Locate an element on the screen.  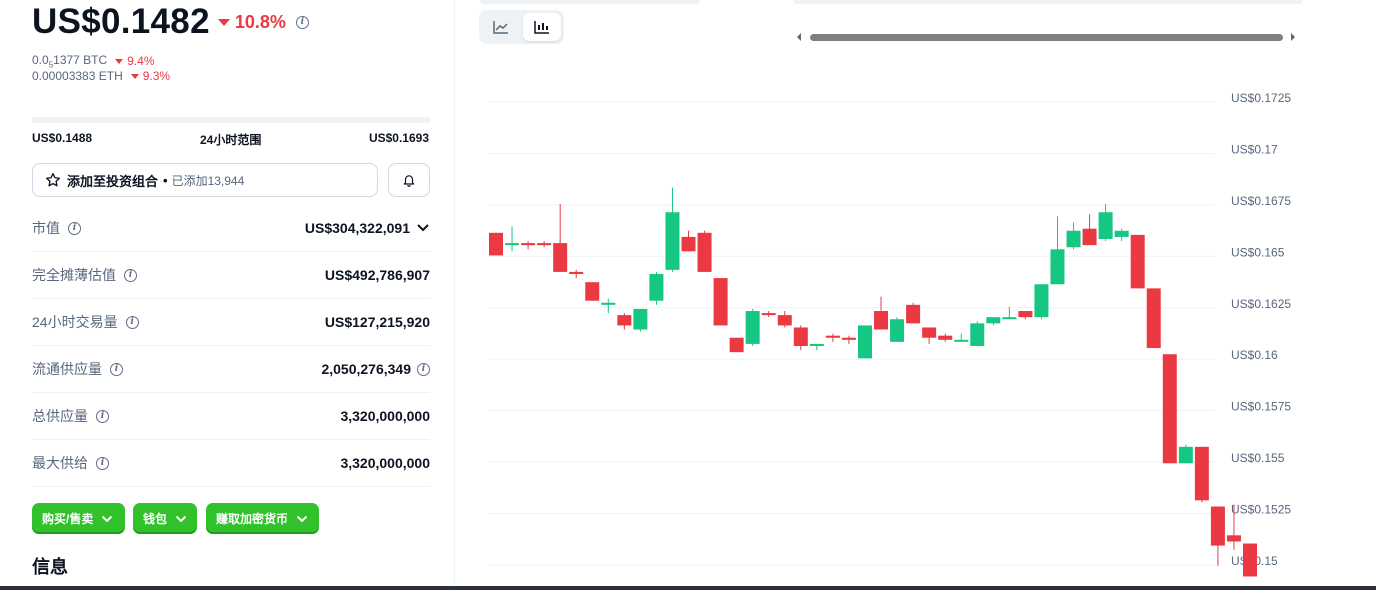
btc-price-row: 0.051377 BTC 9.4% is located at coordinates (93, 61).